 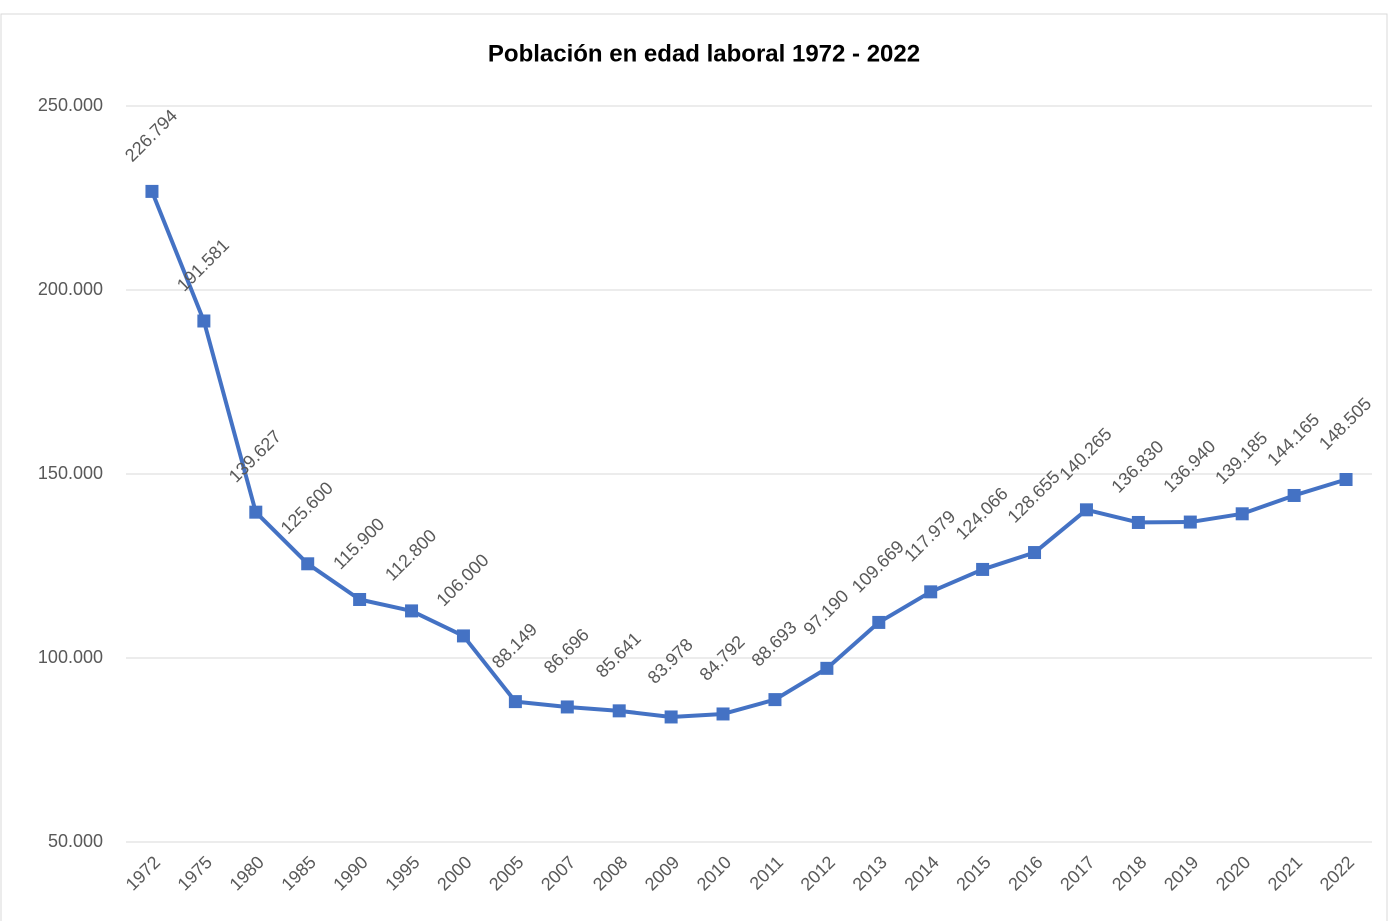 What do you see at coordinates (70, 105) in the screenshot?
I see `y-tick-label: 250.000` at bounding box center [70, 105].